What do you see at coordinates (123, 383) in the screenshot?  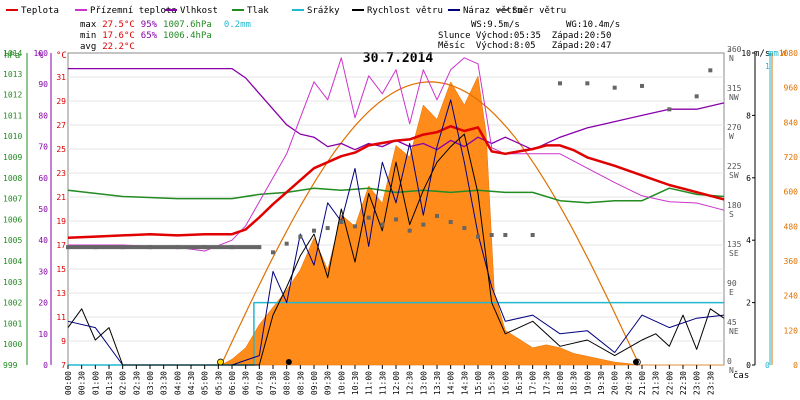 I see `time-tick-label: 02:00` at bounding box center [123, 383].